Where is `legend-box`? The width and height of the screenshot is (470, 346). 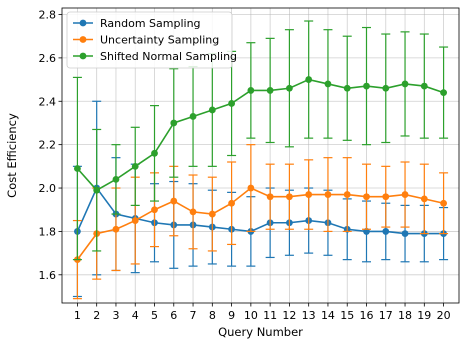
legend-box is located at coordinates (149, 40).